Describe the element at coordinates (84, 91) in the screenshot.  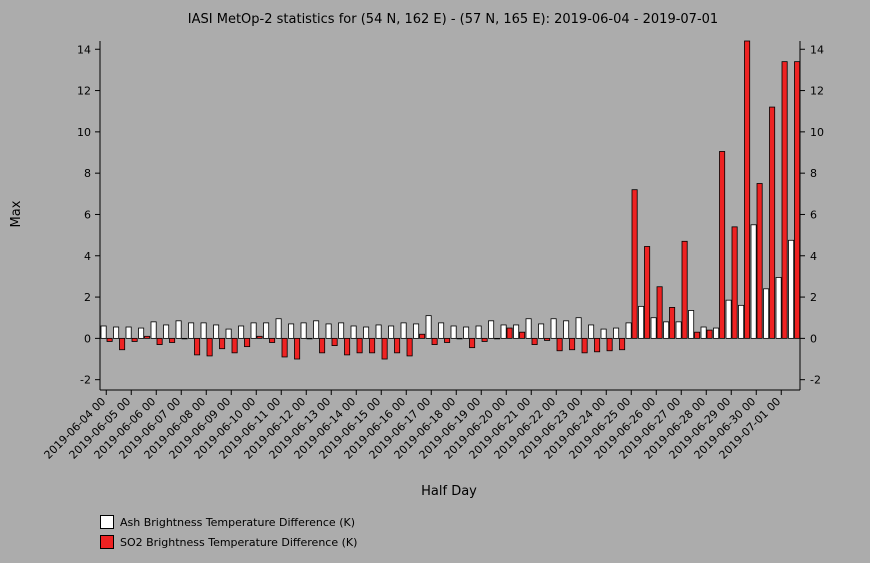
I see `y-tick-label-left: 12` at that location.